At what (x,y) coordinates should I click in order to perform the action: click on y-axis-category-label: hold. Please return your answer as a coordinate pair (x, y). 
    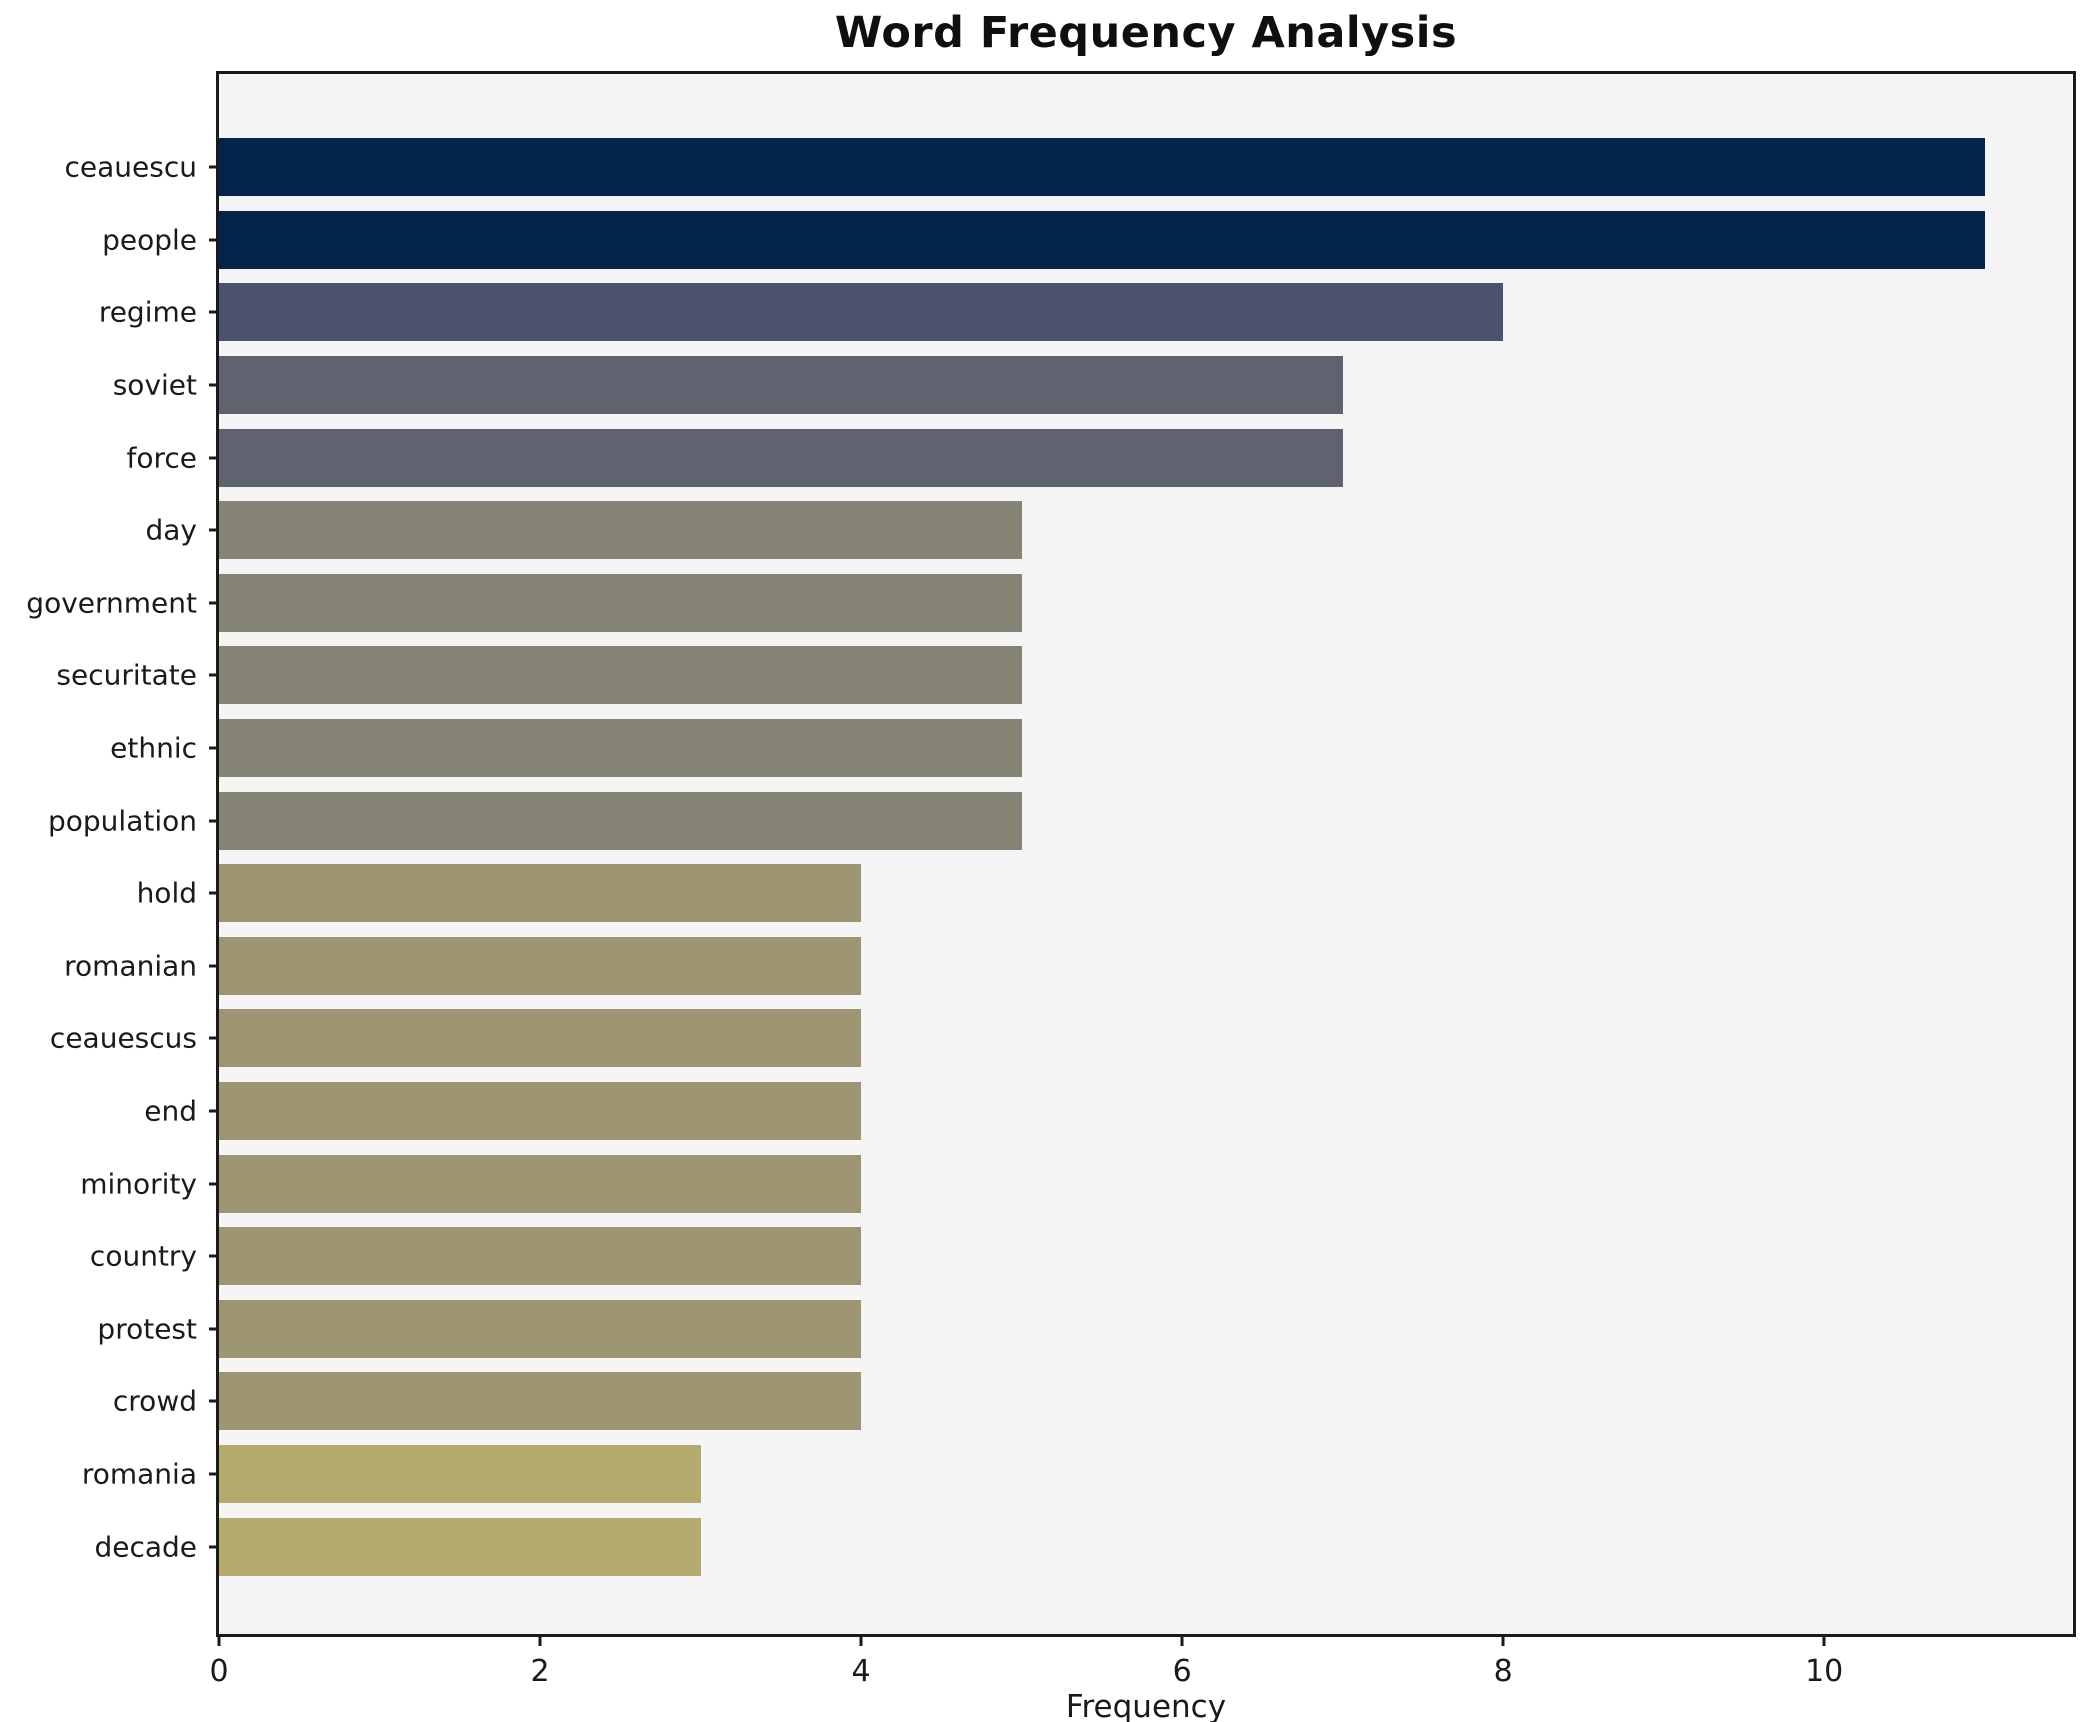
    Looking at the image, I should click on (166, 893).